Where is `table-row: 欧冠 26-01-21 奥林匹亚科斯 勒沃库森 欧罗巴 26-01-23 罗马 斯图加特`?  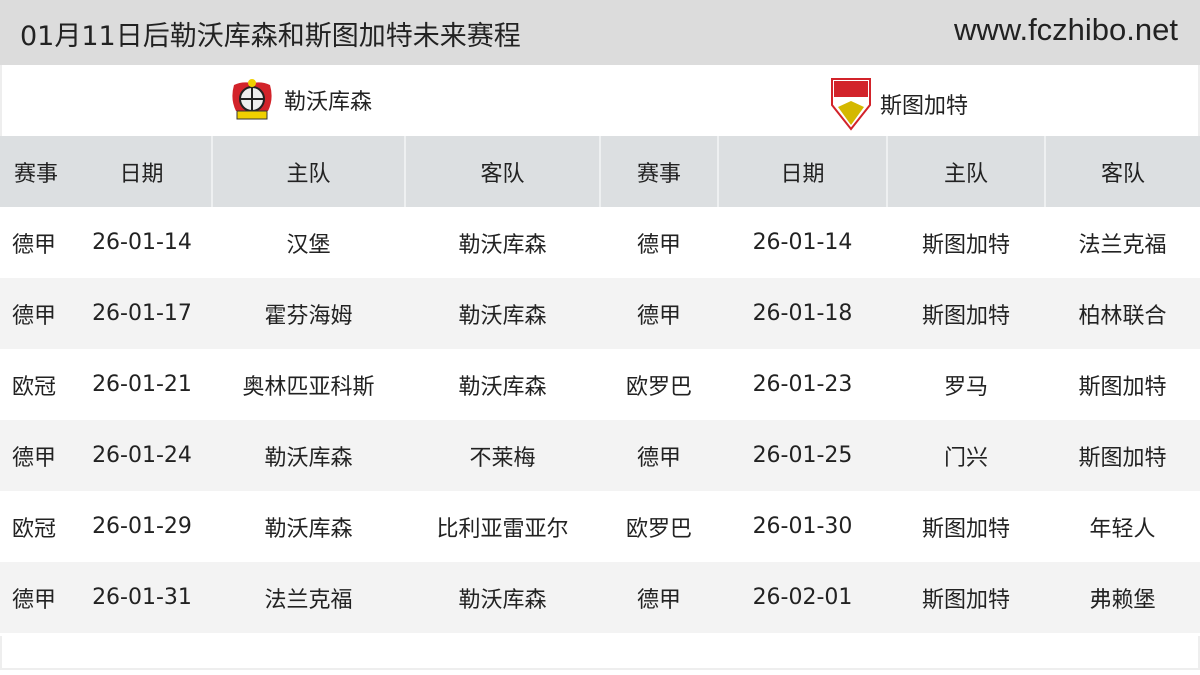
table-row: 欧冠 26-01-21 奥林匹亚科斯 勒沃库森 欧罗巴 26-01-23 罗马 斯图加特 is located at coordinates (600, 384).